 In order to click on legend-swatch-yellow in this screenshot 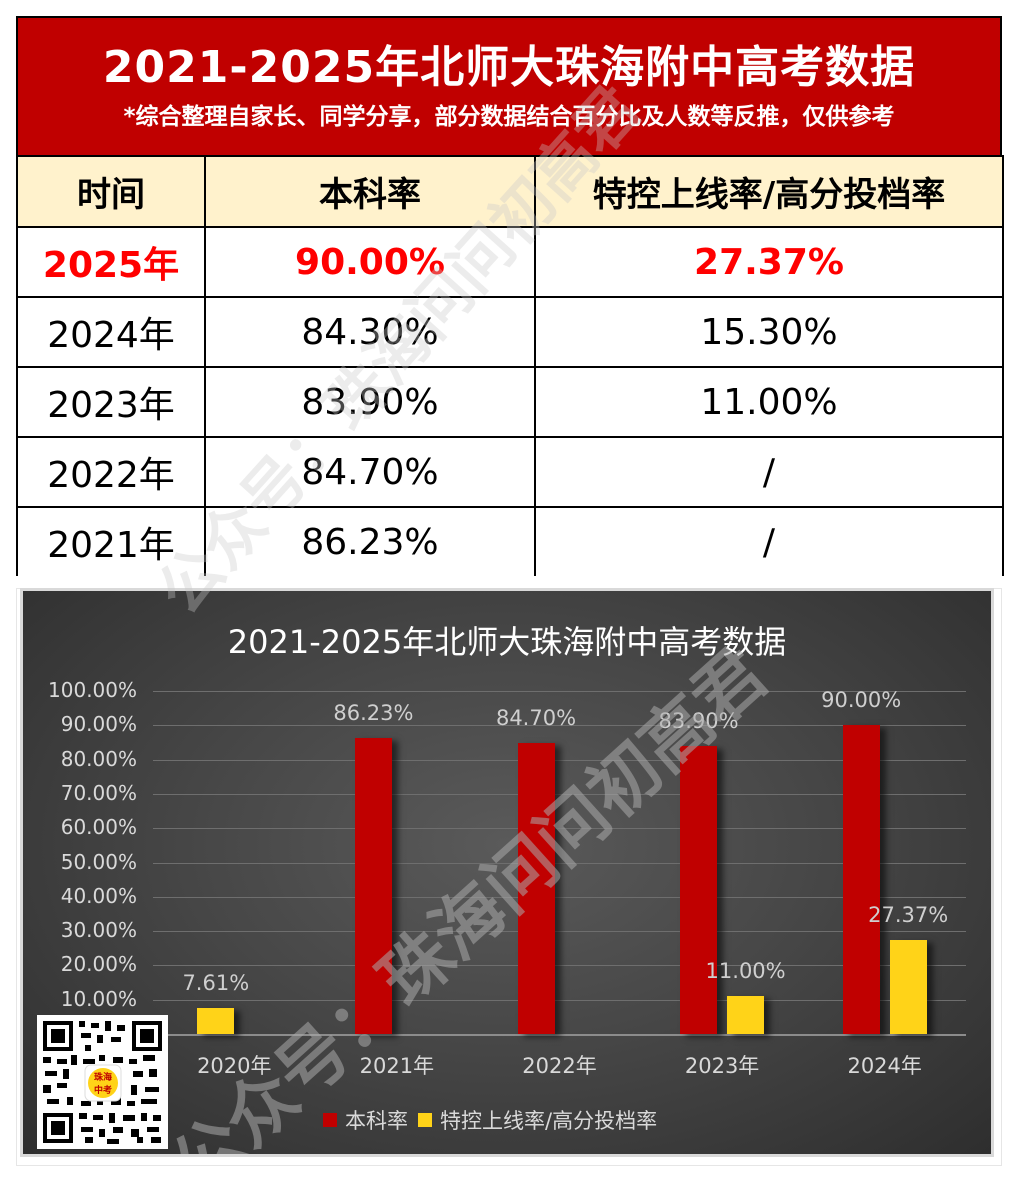, I will do `click(425, 1120)`.